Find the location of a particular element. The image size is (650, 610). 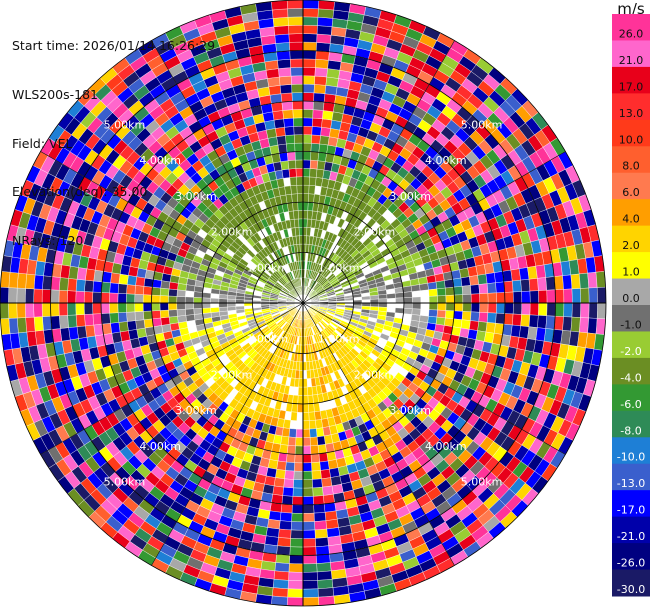

range-ring-label: 4.00km is located at coordinates (446, 446).